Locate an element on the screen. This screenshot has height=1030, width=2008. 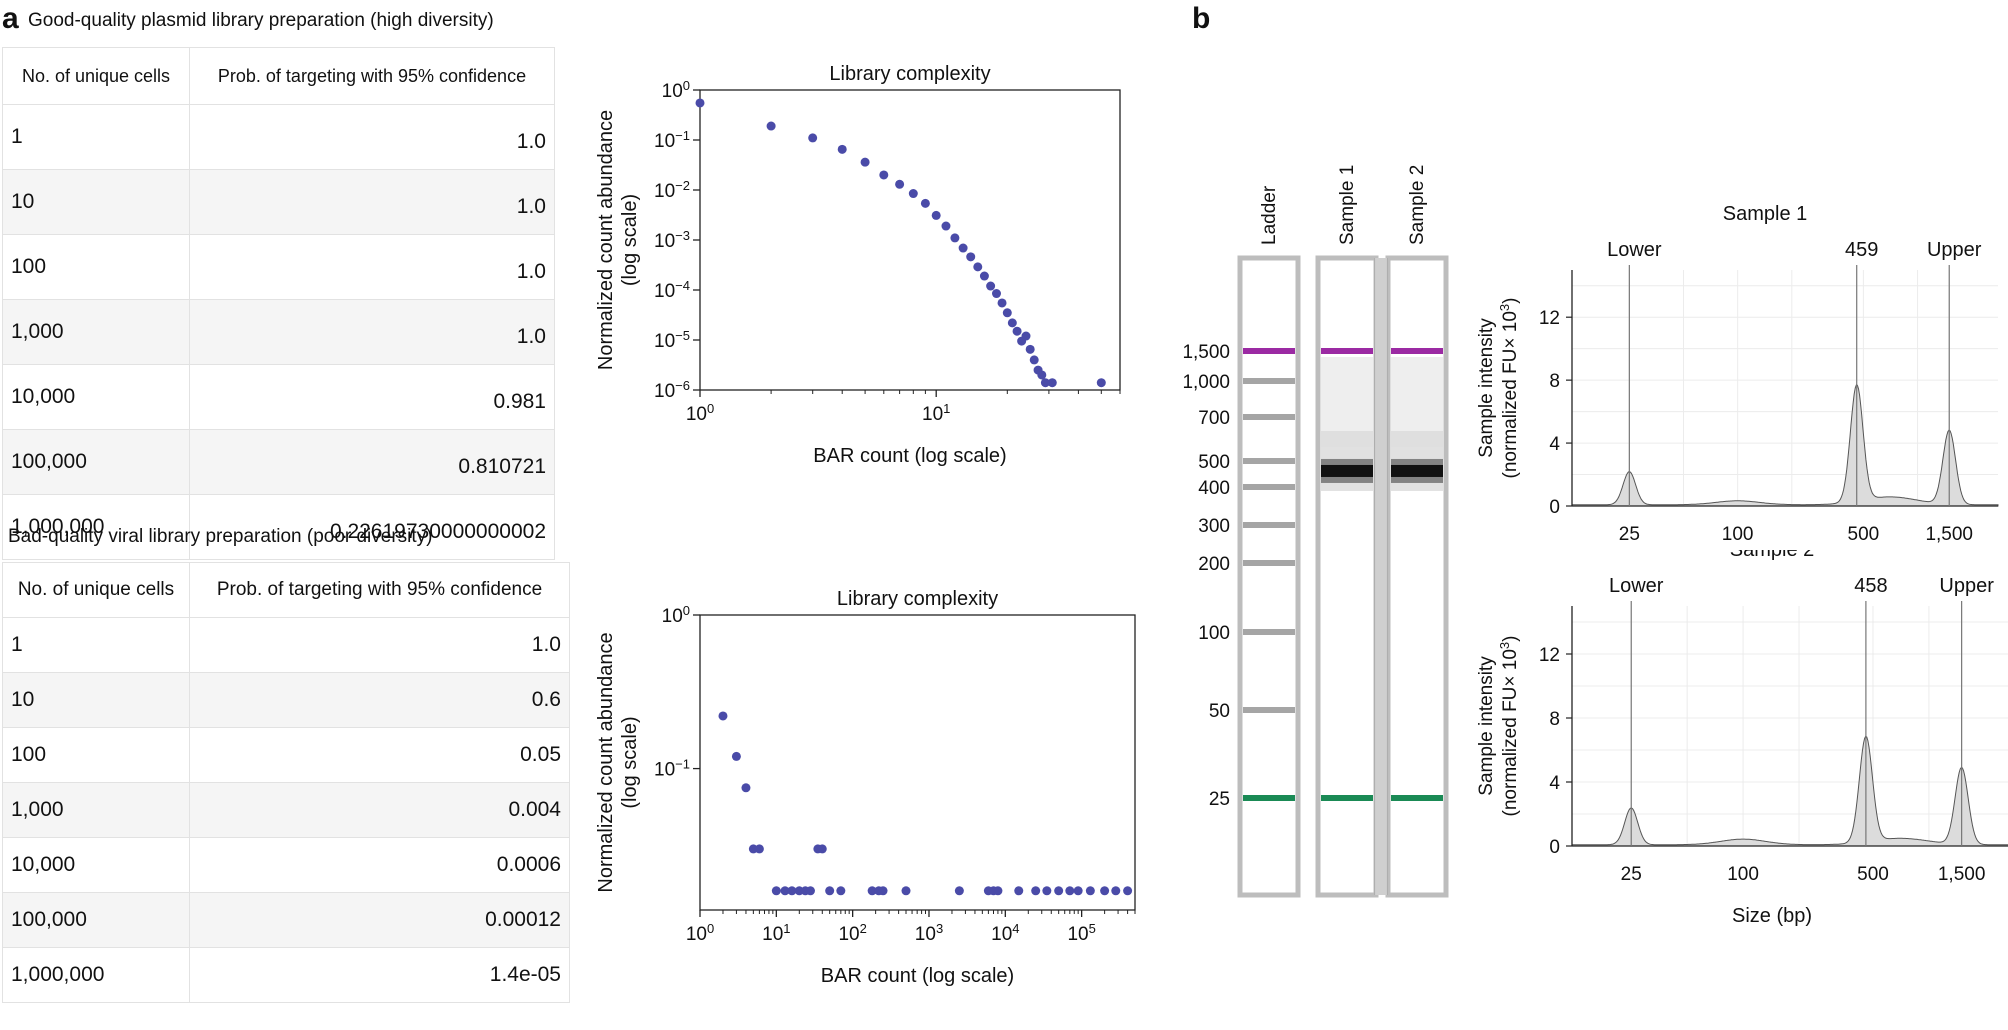
svg-text: (normalized FU× 103) is located at coordinates (1509, 726).